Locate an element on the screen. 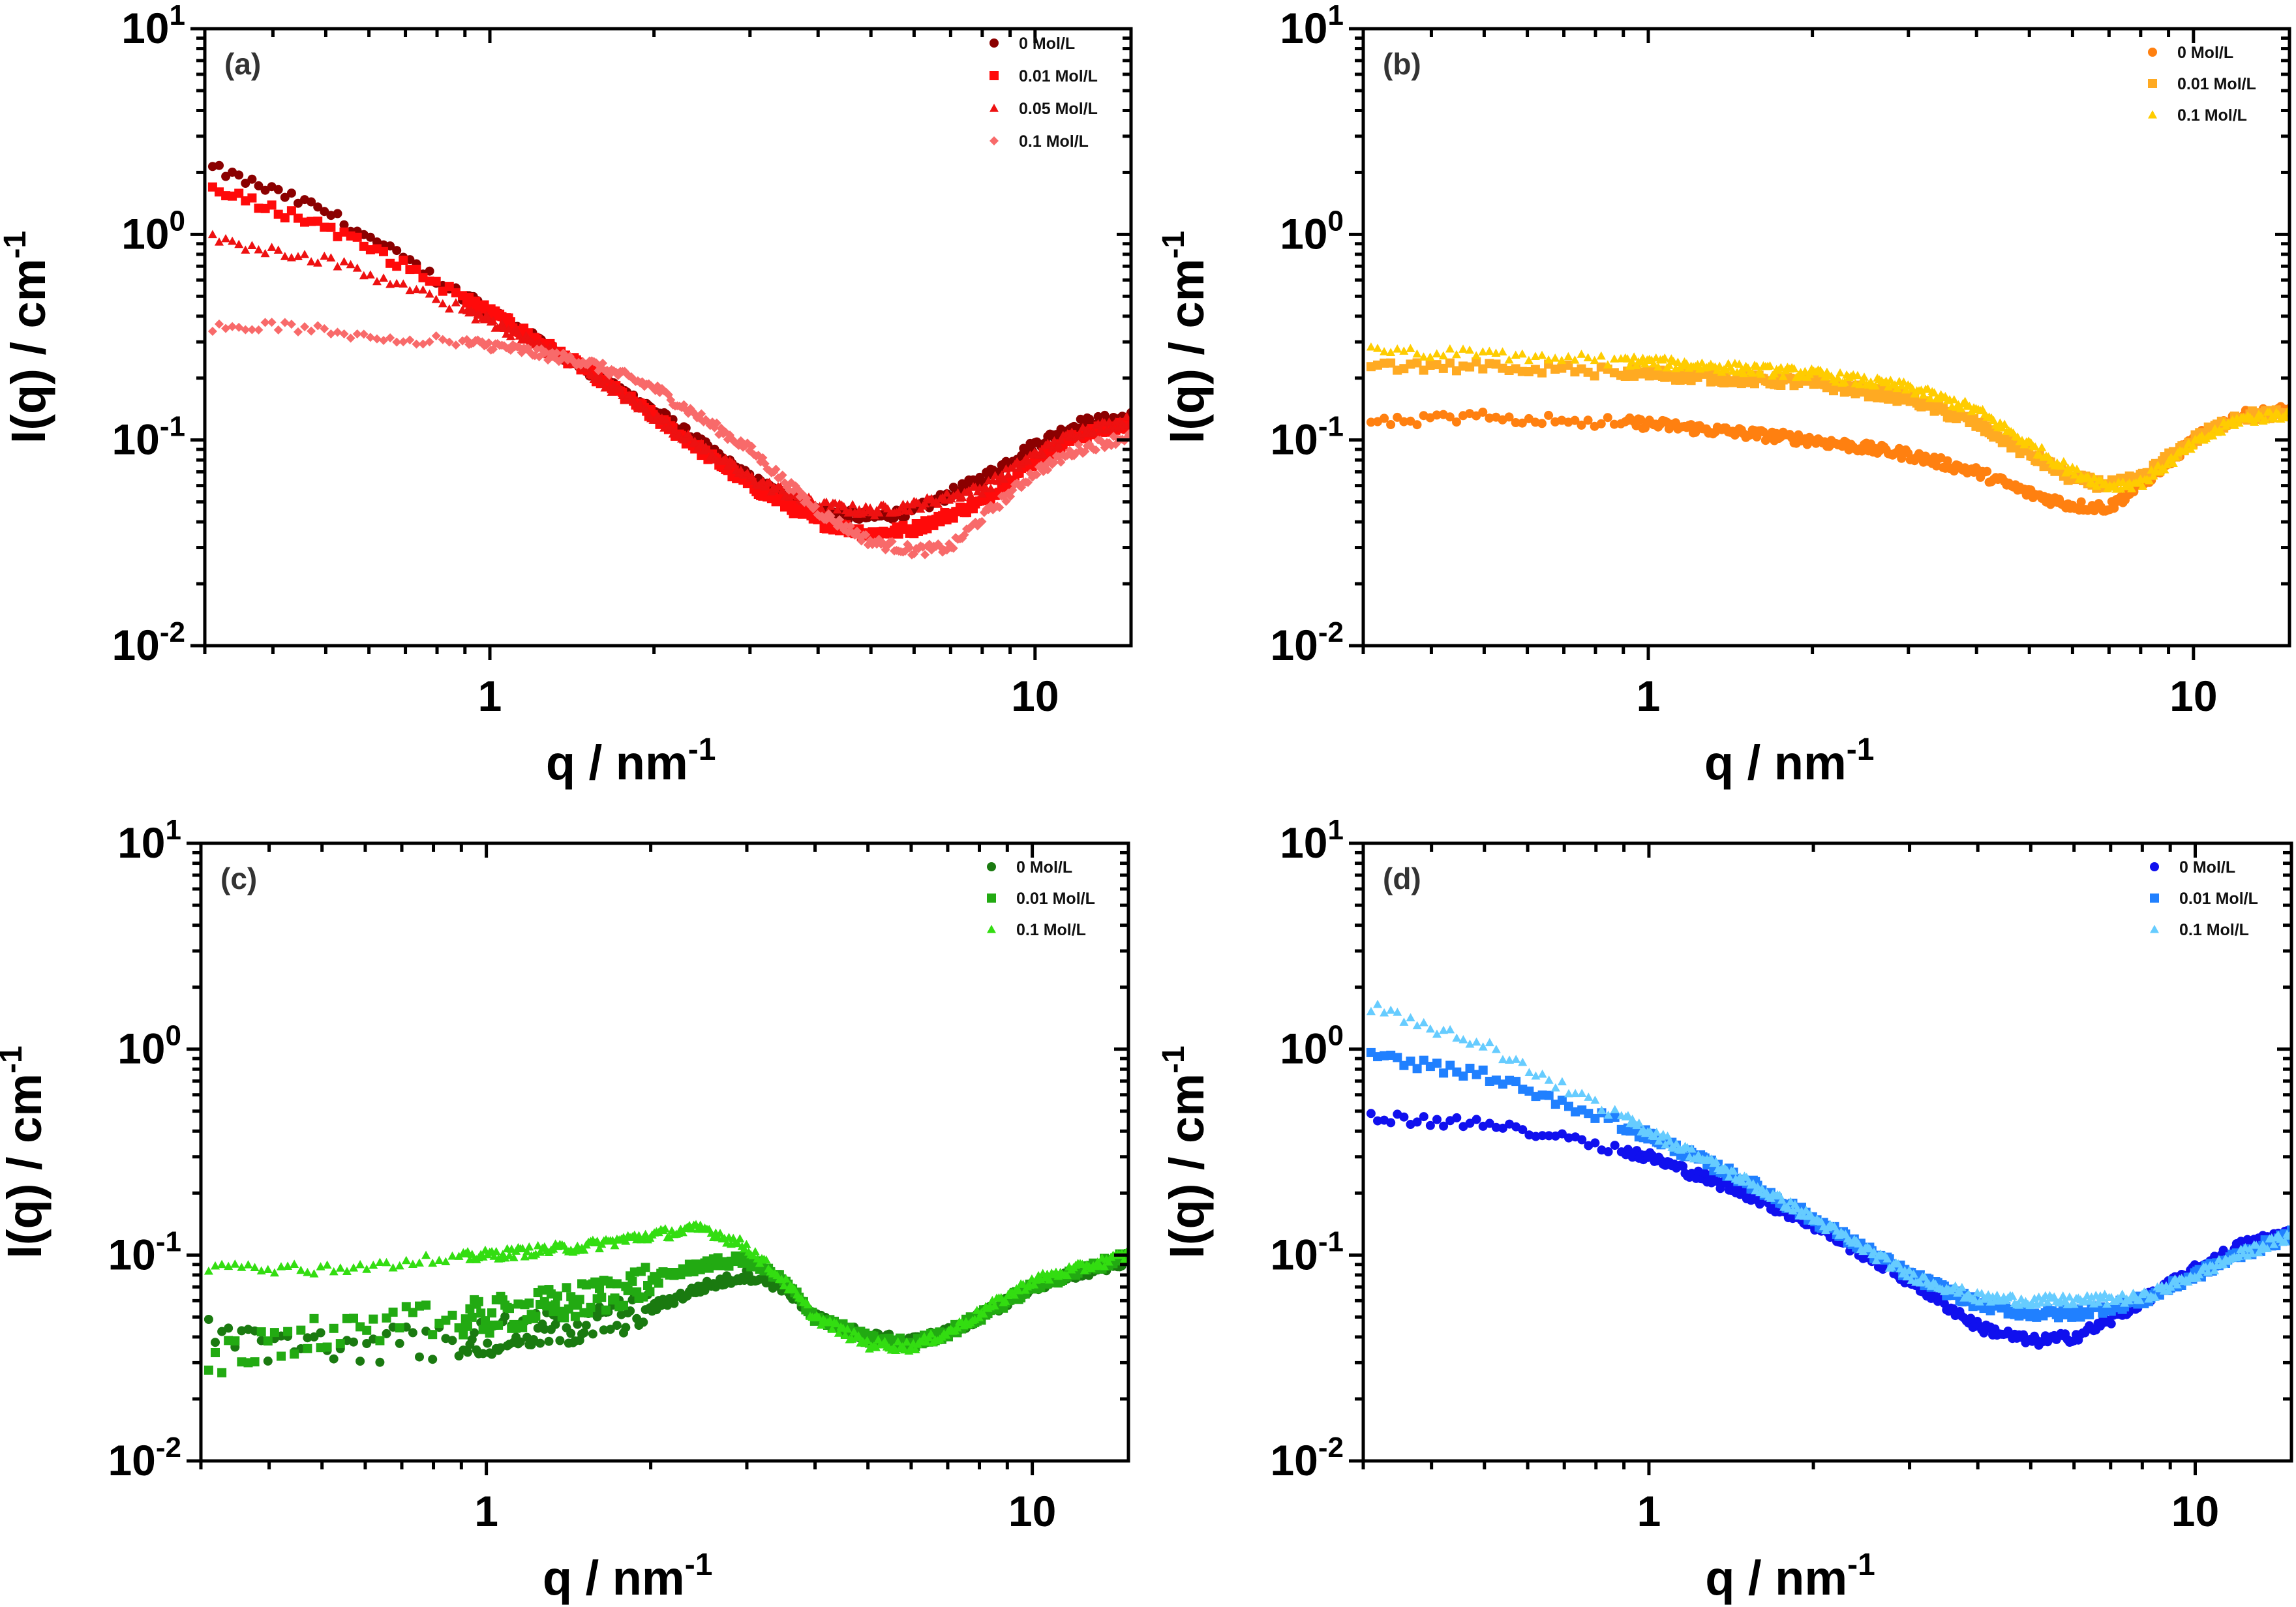 Image resolution: width=2296 pixels, height=1607 pixels. x-tick-label: 1 is located at coordinates (1649, 1511).